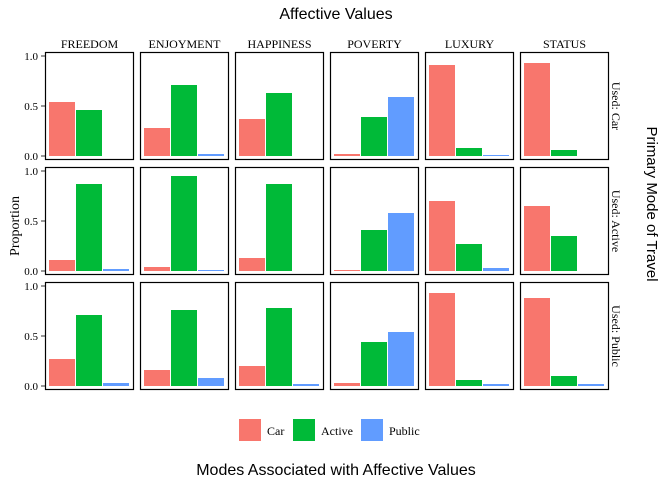  Describe the element at coordinates (469, 152) in the screenshot. I see `bar-active-luxury-used-car` at that location.